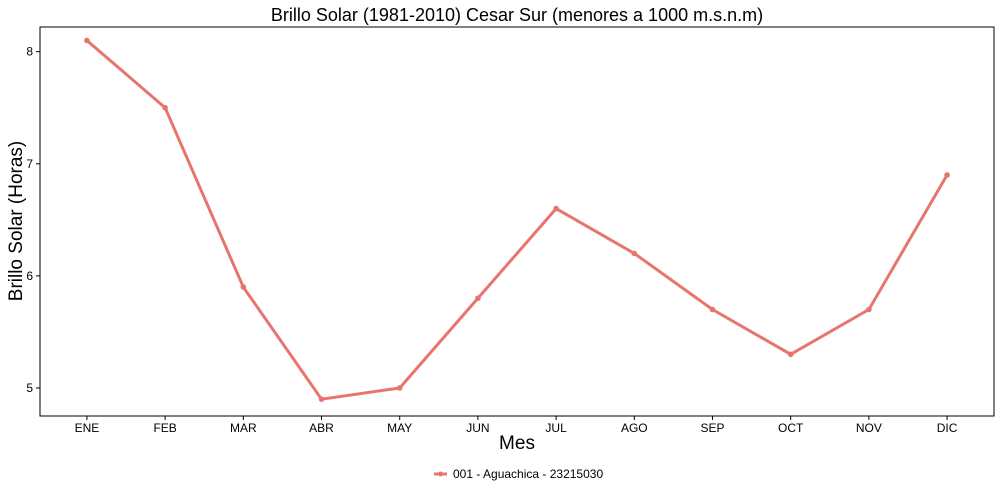 Image resolution: width=1000 pixels, height=500 pixels. I want to click on x-axis-title: Mes, so click(517, 443).